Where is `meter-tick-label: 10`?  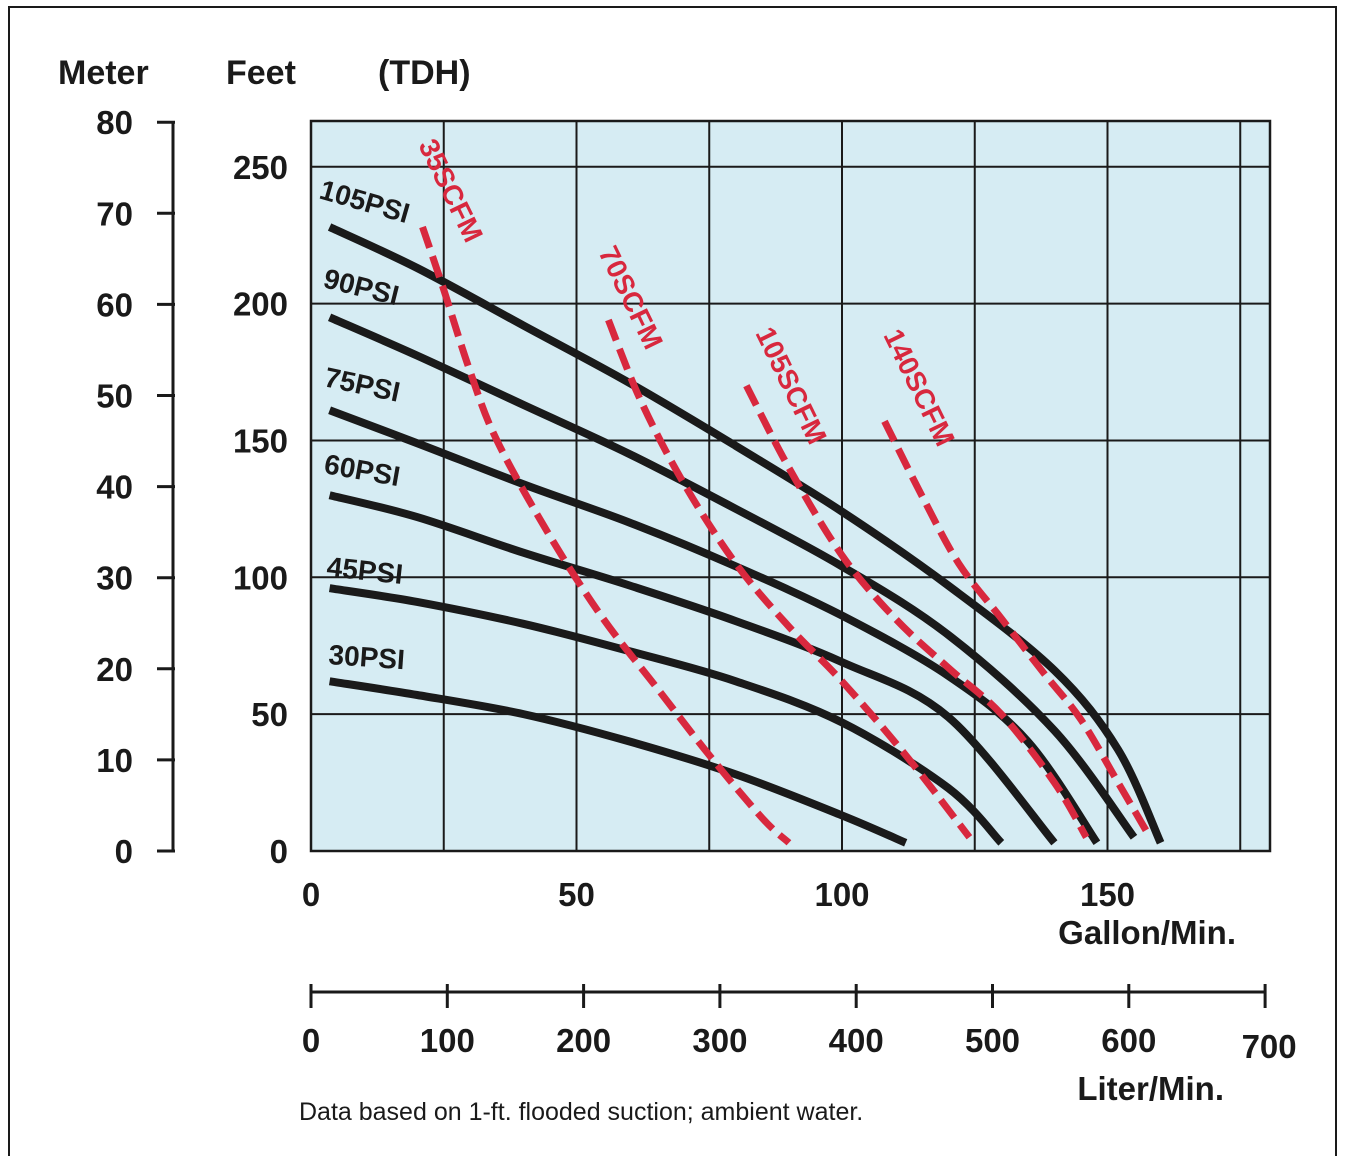
meter-tick-label: 10 is located at coordinates (114, 760).